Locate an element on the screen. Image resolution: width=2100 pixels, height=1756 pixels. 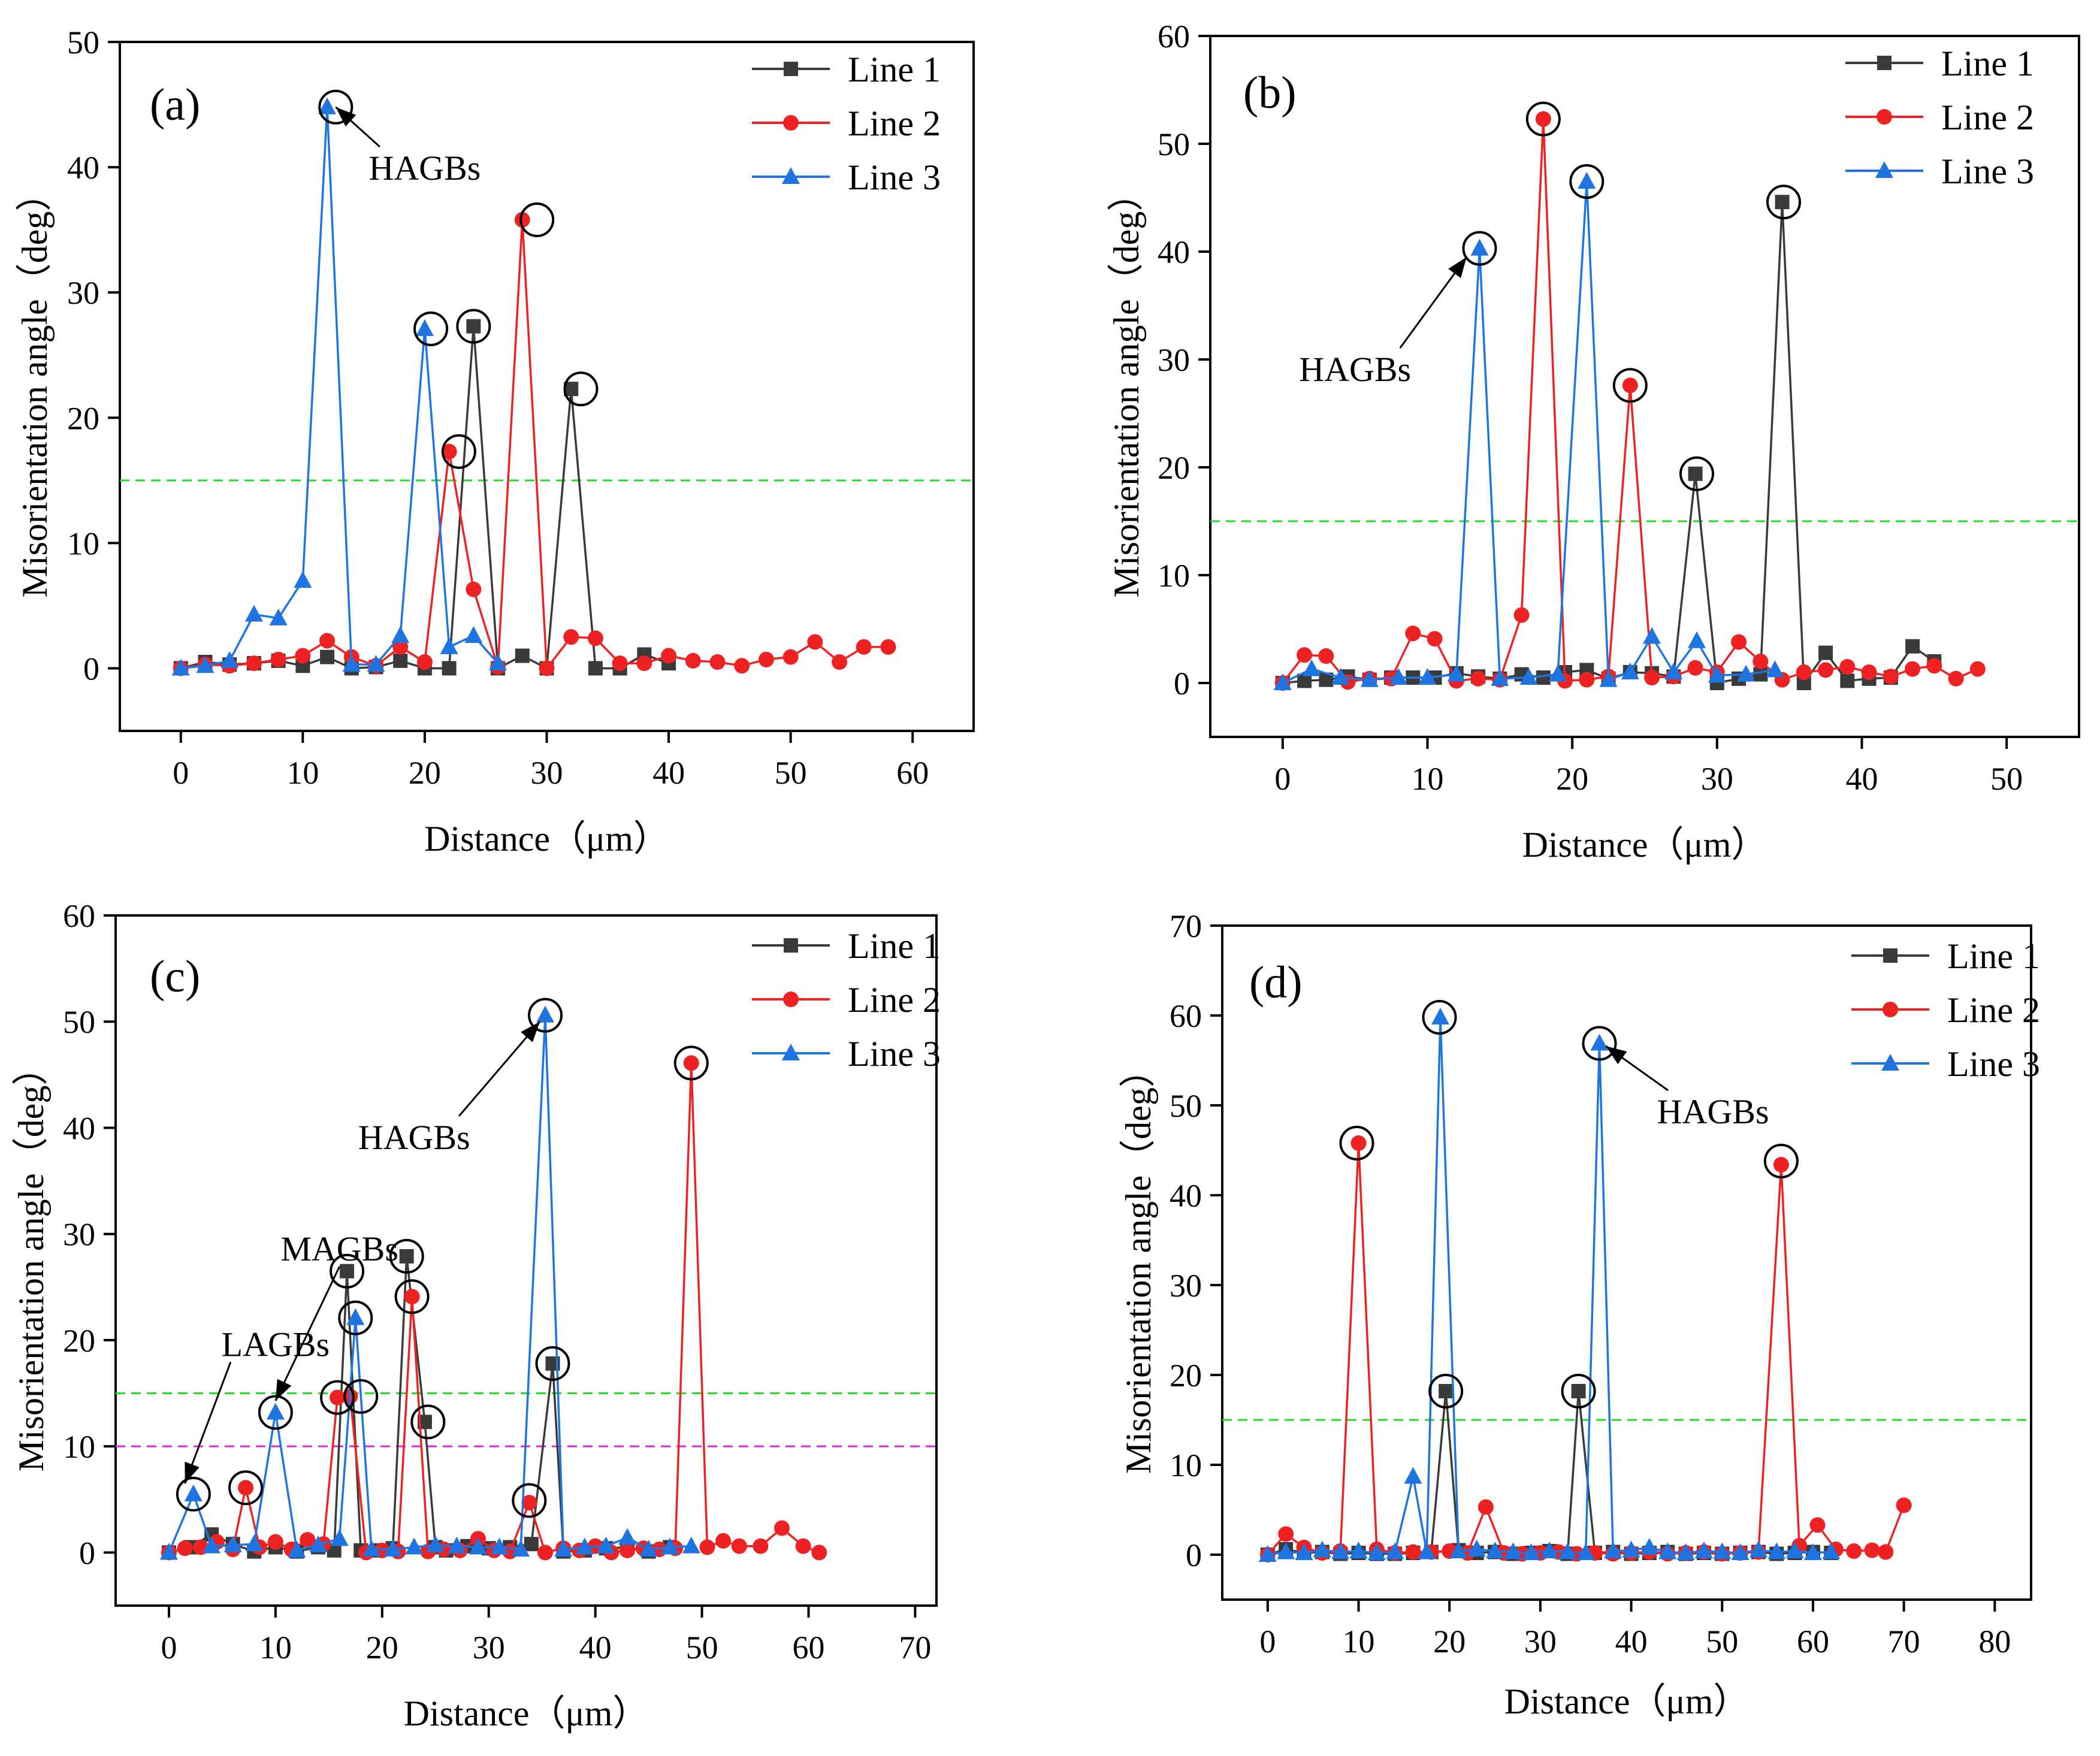
x-tick-label: 20 is located at coordinates (1572, 779).